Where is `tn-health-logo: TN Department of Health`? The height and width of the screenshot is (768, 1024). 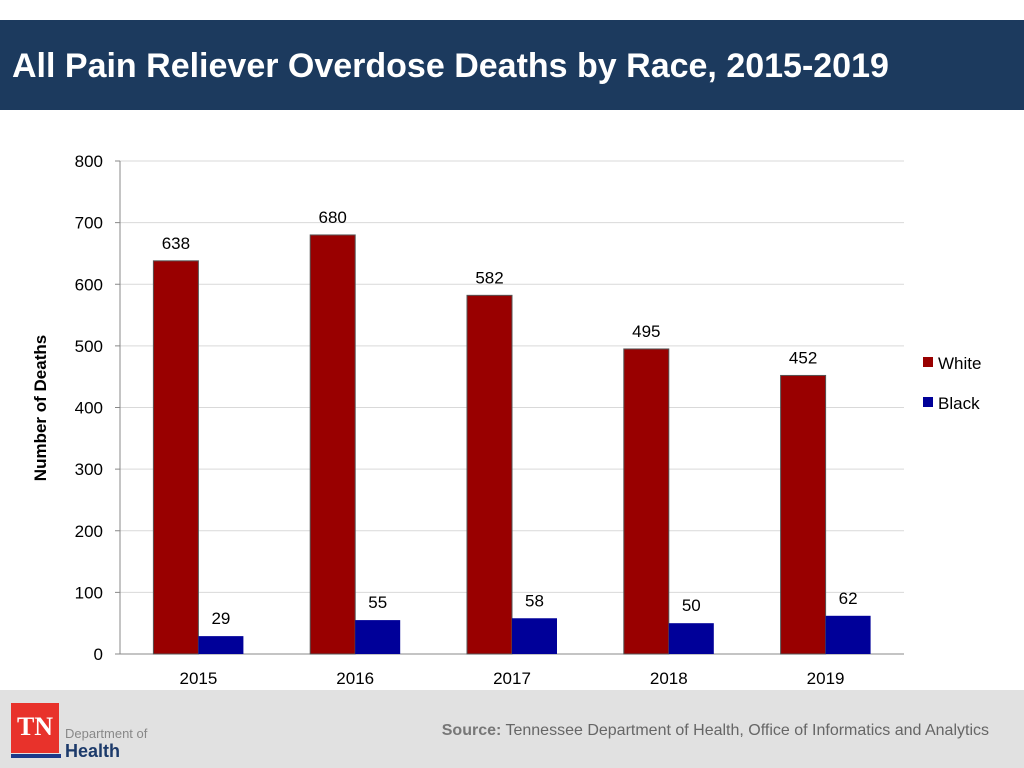
tn-health-logo: TN Department of Health is located at coordinates (79, 732).